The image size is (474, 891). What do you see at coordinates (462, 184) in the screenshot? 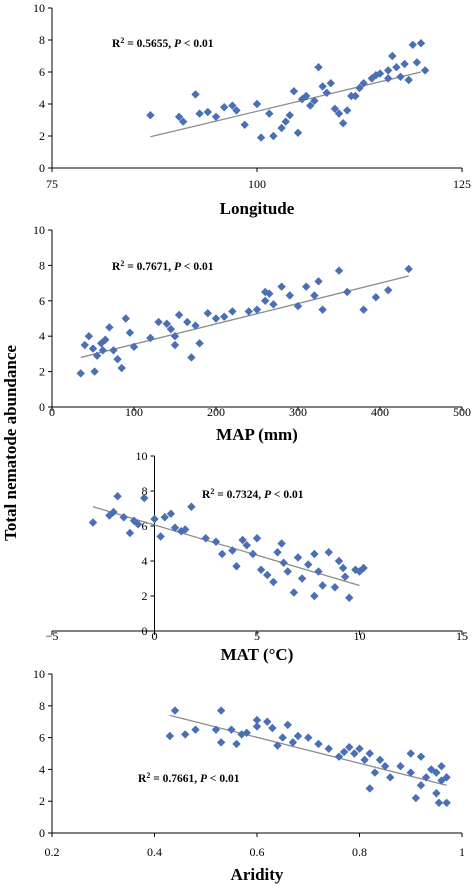
I see `x-tick-label: 125` at bounding box center [462, 184].